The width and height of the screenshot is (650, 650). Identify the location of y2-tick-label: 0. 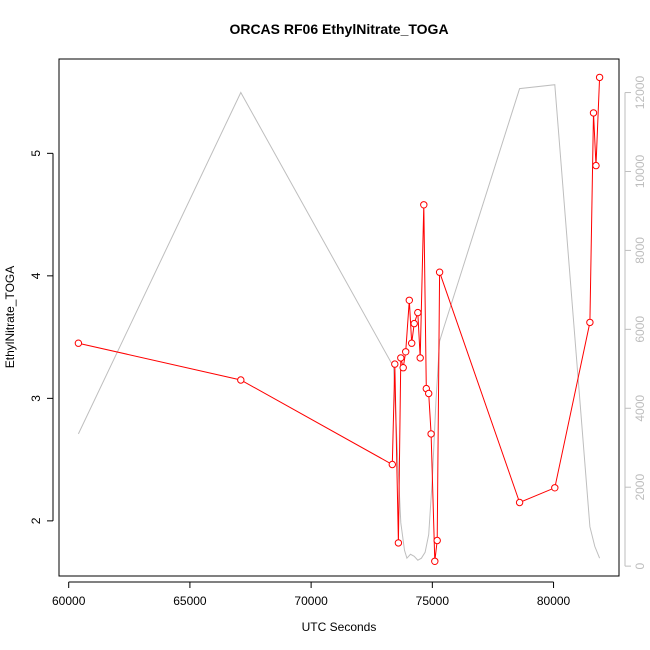
(640, 565).